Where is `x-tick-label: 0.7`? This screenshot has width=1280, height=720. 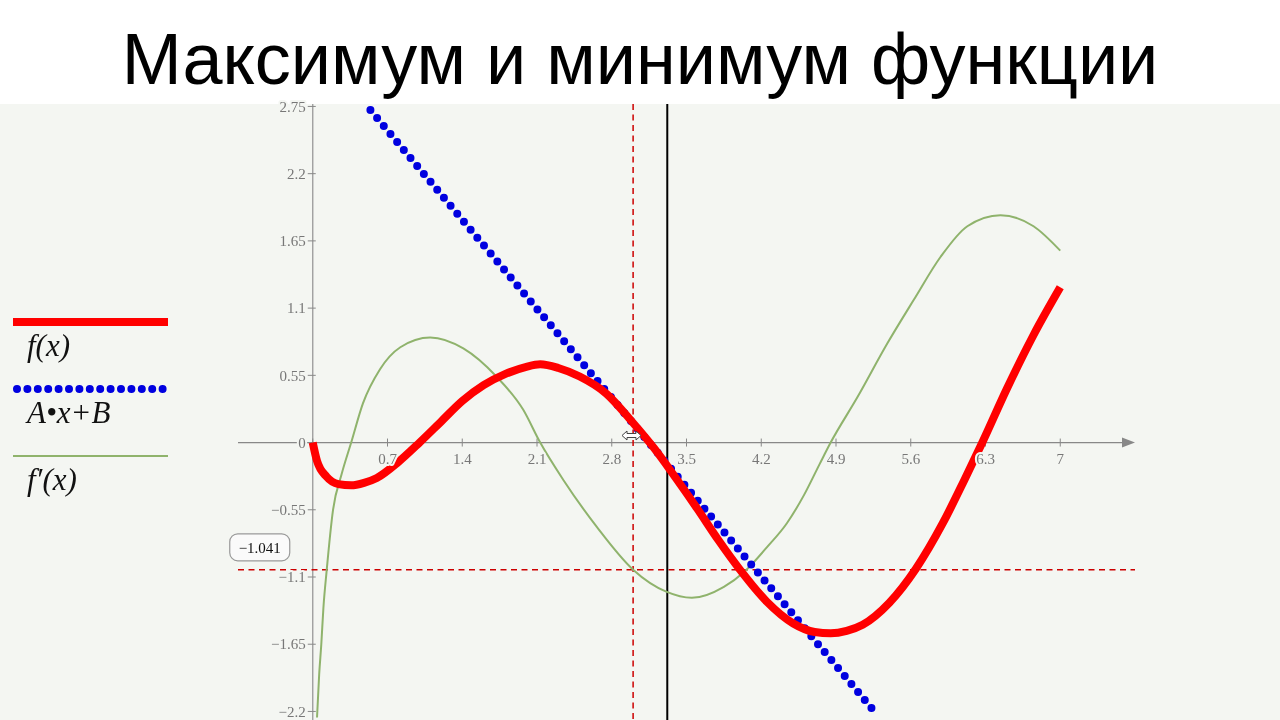
x-tick-label: 0.7 is located at coordinates (388, 458).